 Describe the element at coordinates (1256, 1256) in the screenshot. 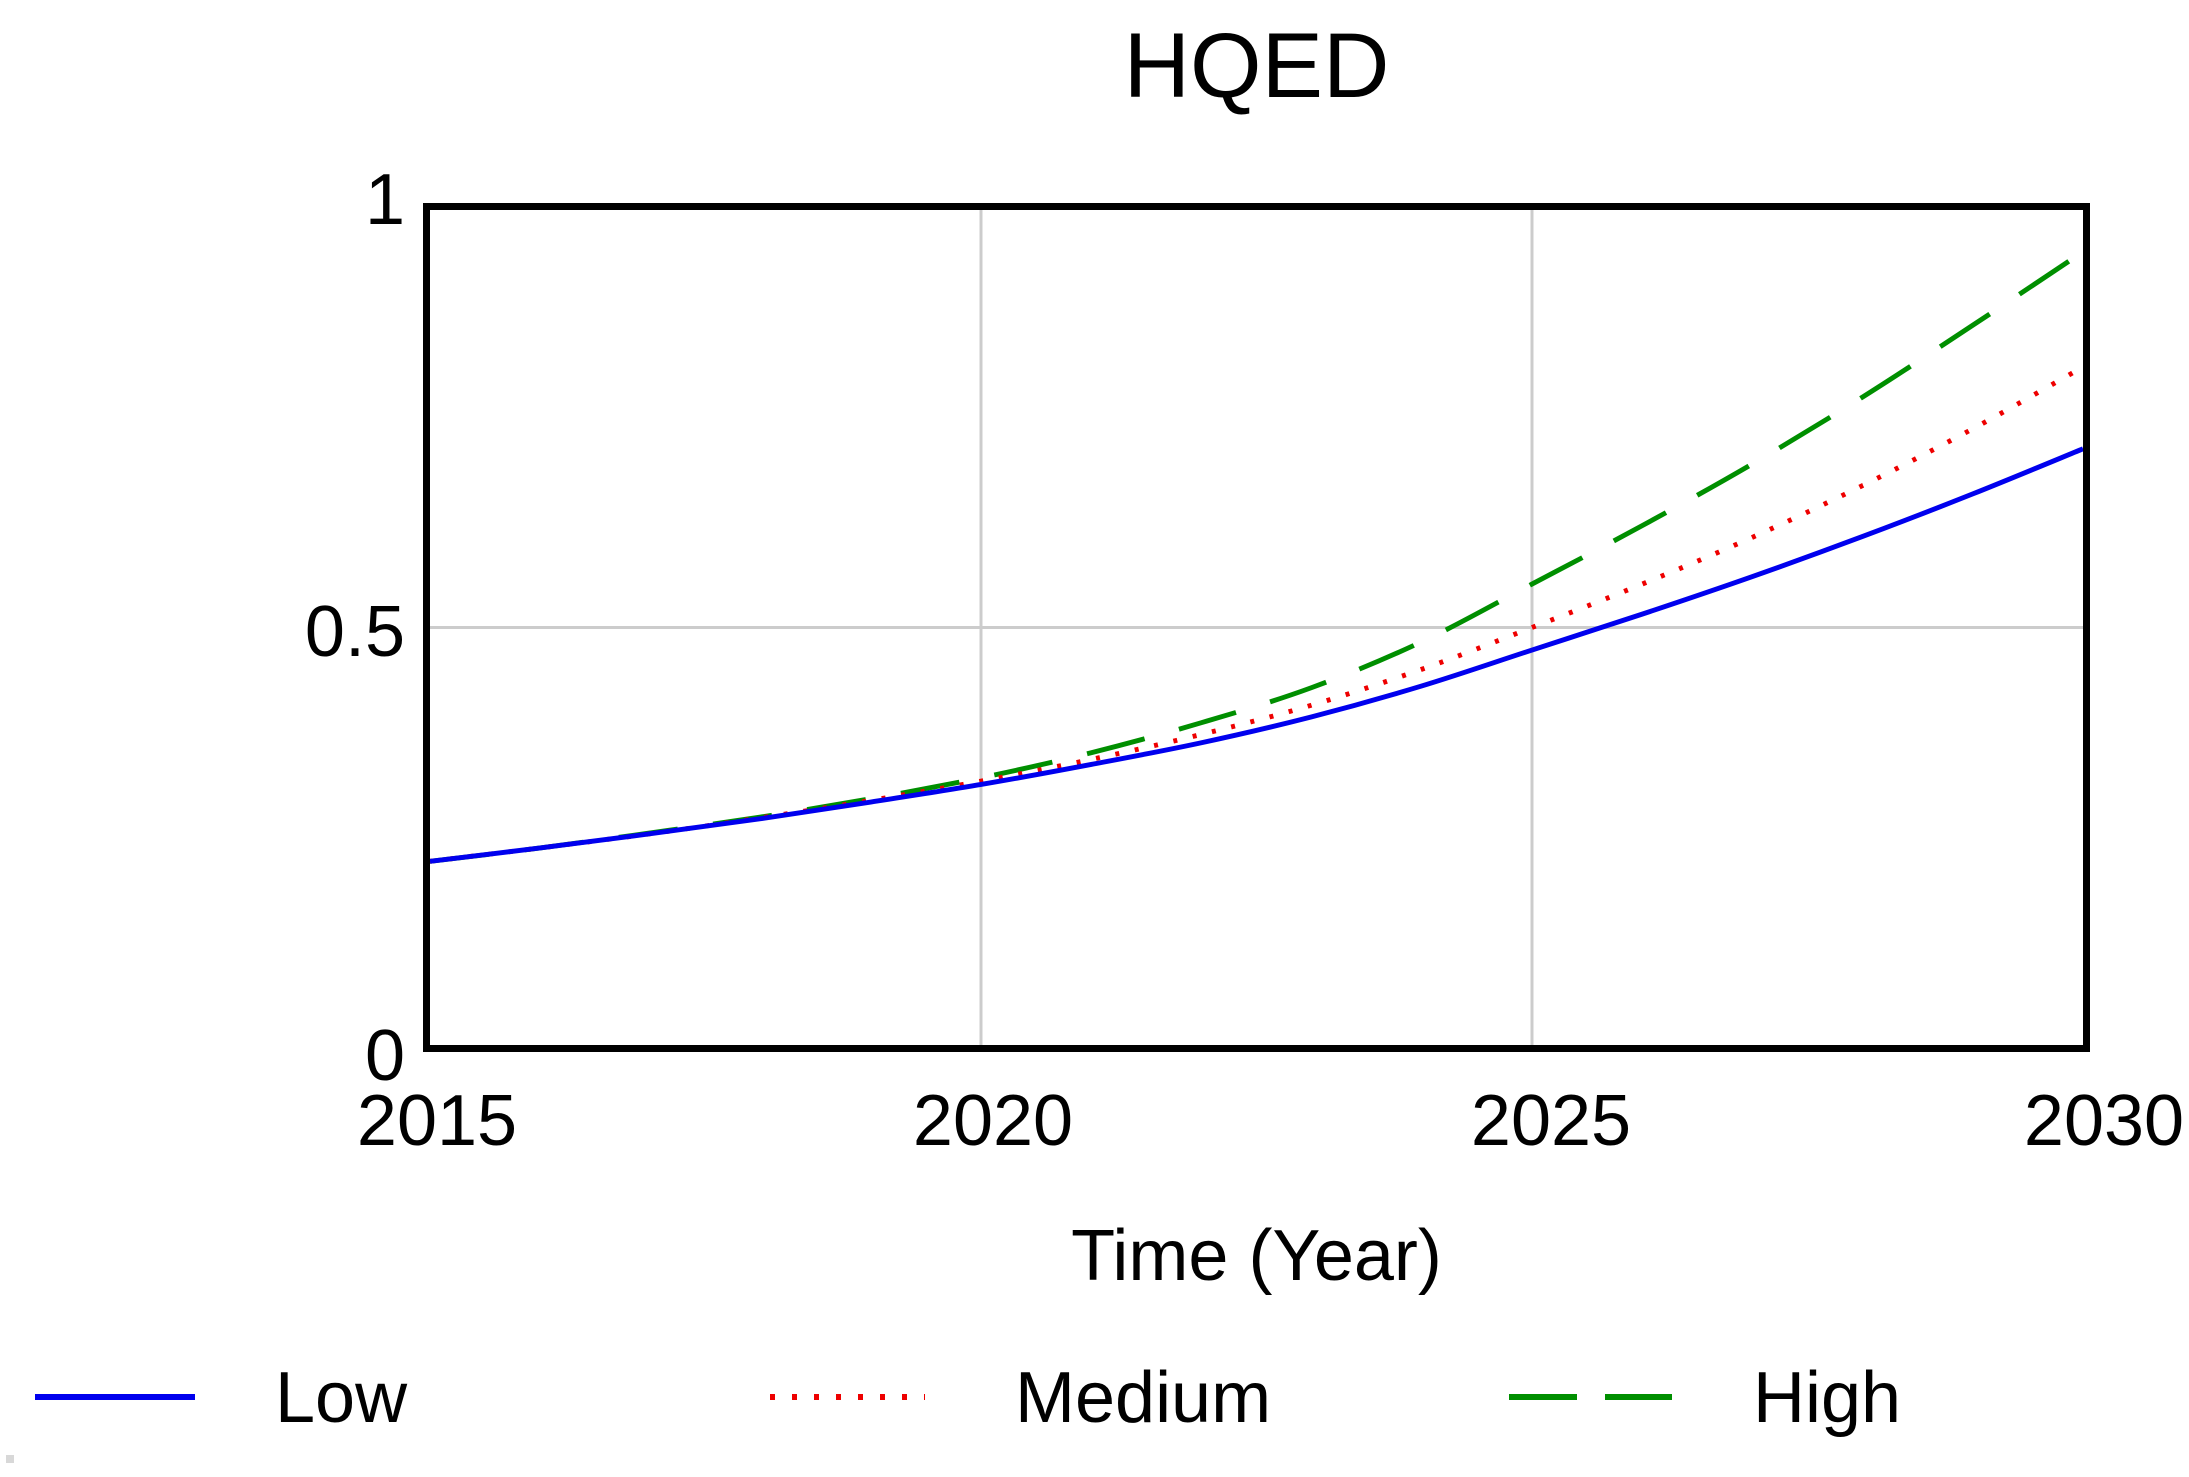

I see `x-axis-title: Time (Year)` at that location.